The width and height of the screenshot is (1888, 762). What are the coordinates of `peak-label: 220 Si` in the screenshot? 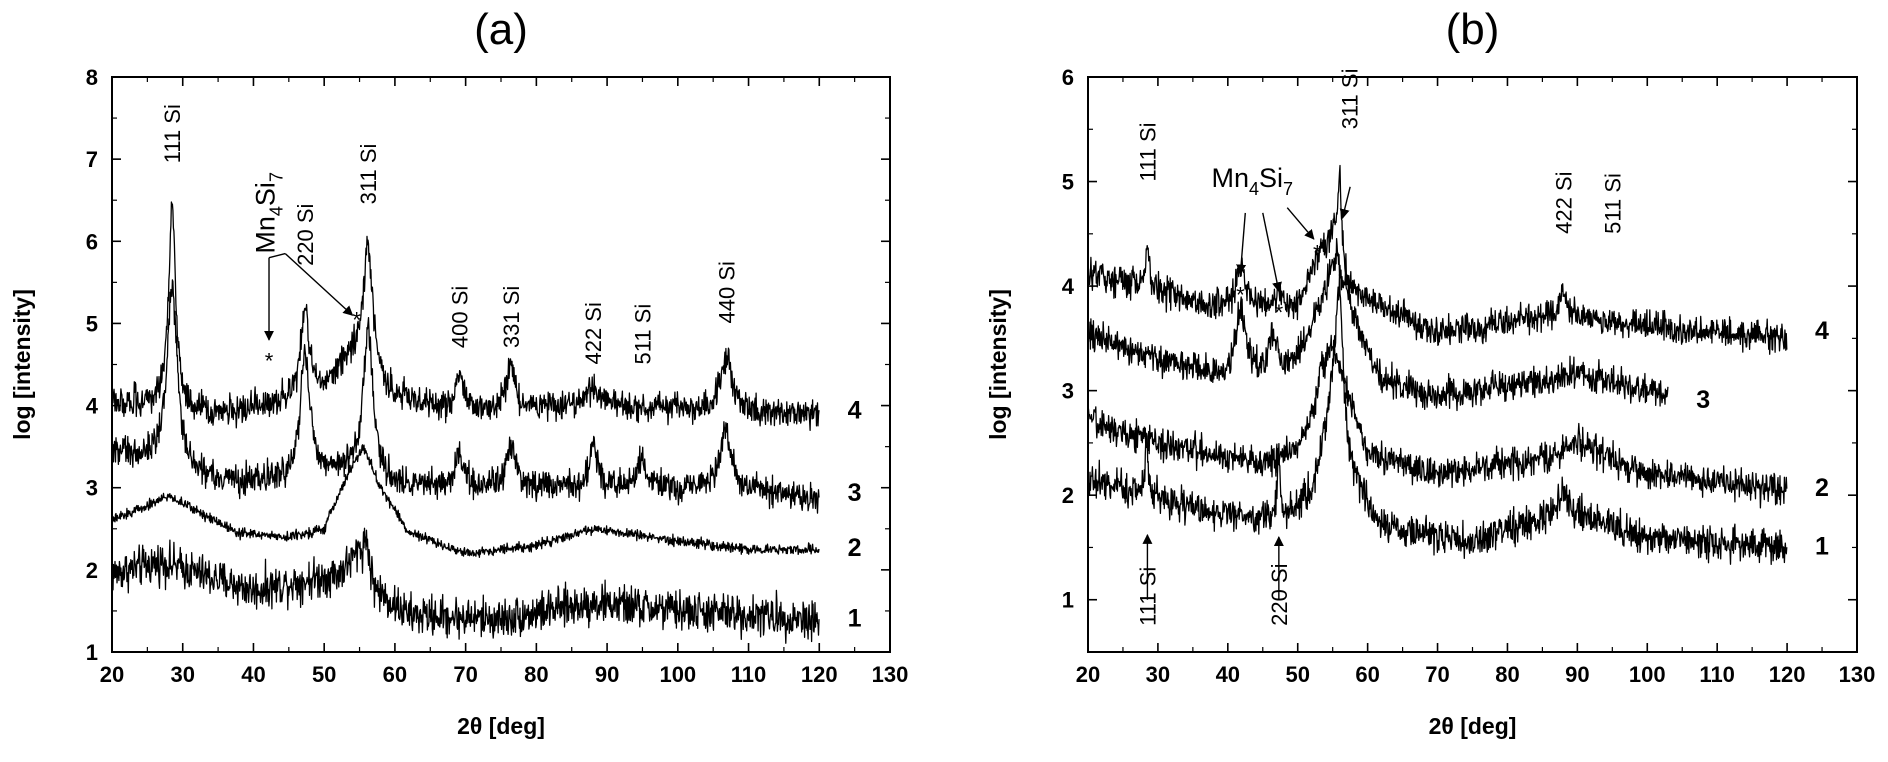 It's located at (305, 235).